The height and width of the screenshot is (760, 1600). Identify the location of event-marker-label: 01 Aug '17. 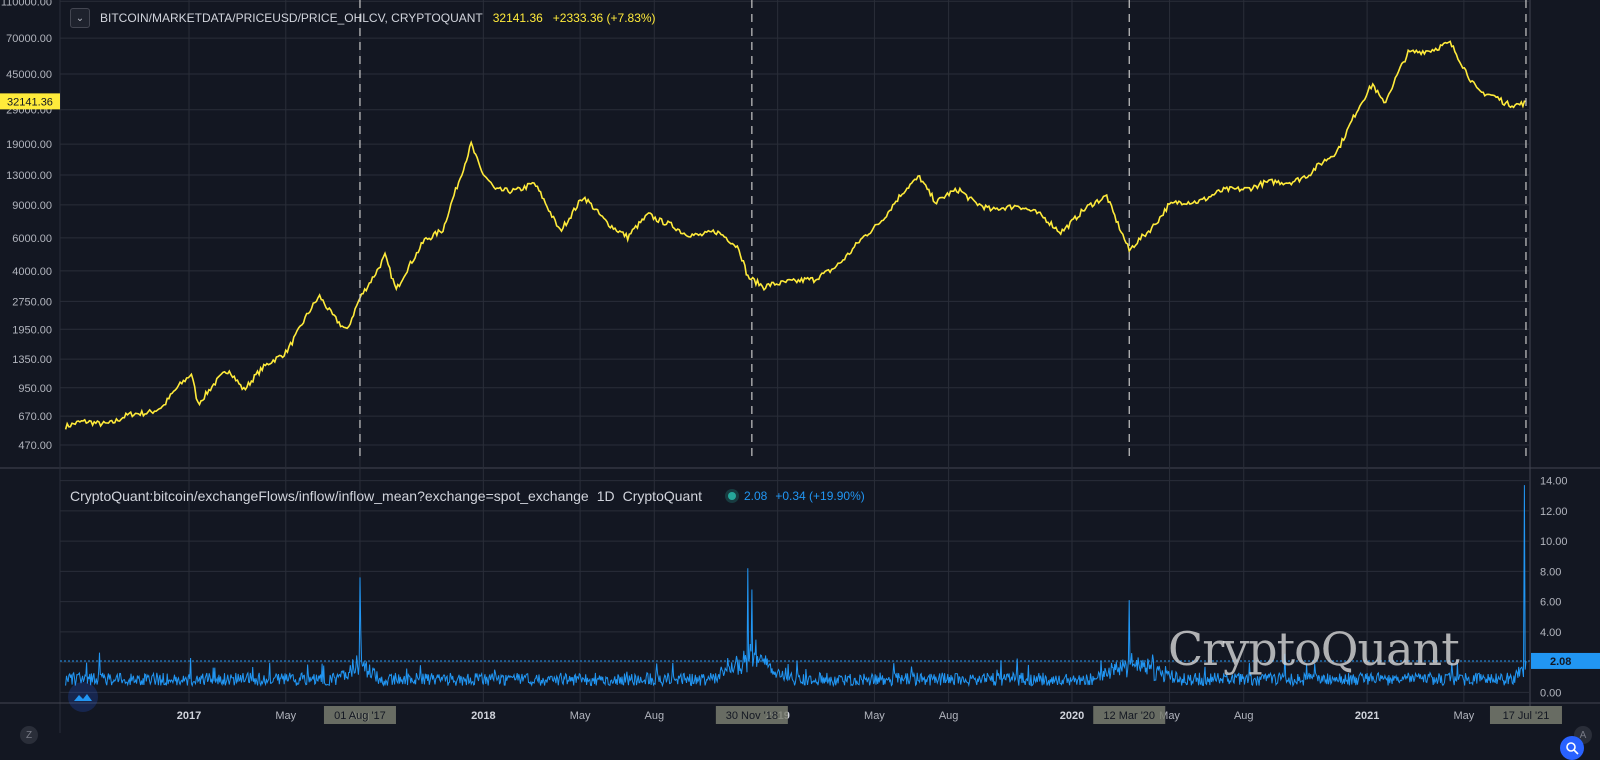
(360, 716).